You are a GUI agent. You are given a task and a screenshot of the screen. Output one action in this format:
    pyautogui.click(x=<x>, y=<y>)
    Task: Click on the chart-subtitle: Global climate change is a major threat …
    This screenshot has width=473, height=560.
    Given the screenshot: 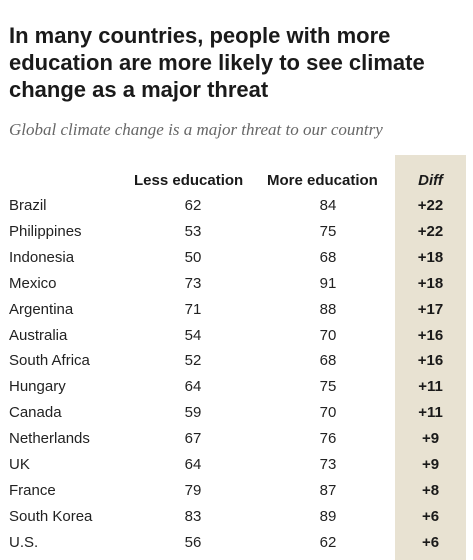 What is the action you would take?
    pyautogui.click(x=196, y=129)
    